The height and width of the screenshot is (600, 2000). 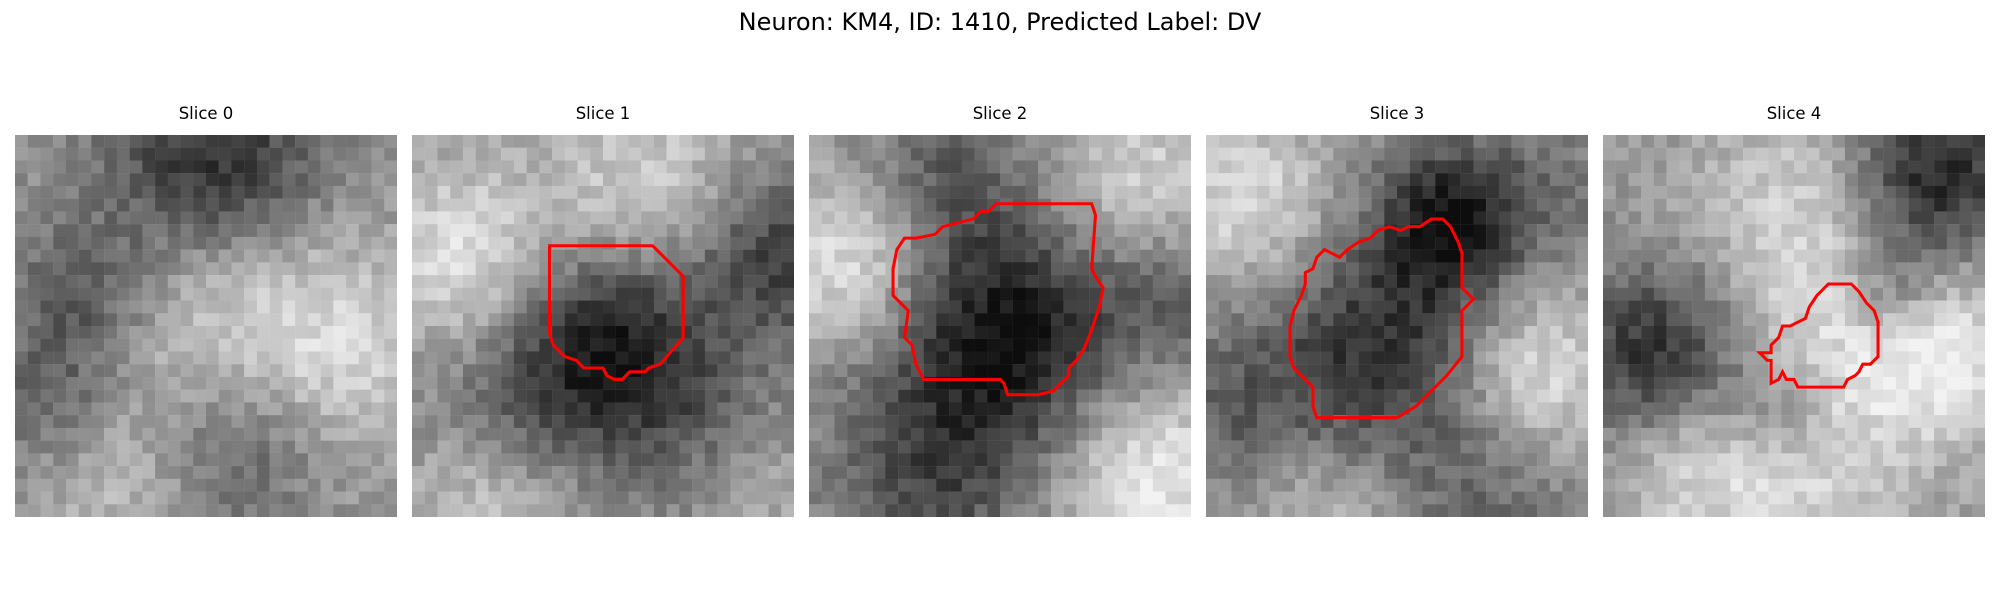 I want to click on slice-title: Slice 2, so click(x=1000, y=113).